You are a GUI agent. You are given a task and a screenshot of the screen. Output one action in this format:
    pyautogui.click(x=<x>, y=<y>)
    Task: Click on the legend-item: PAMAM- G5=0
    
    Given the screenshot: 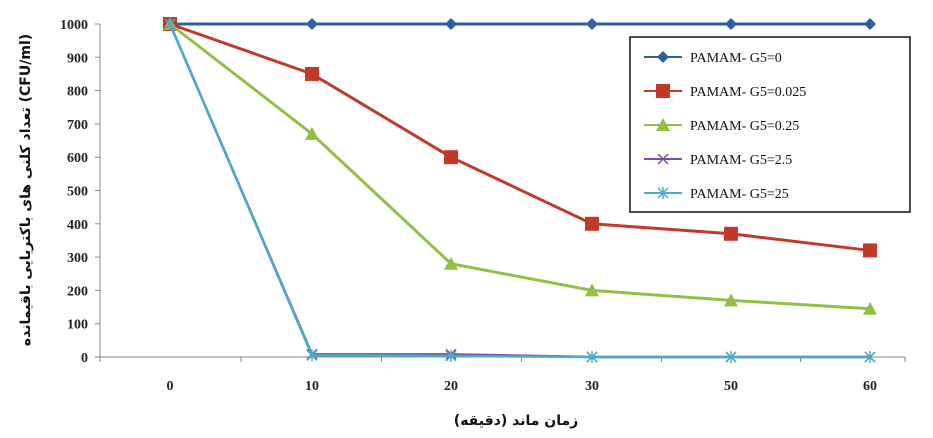 What is the action you would take?
    pyautogui.click(x=713, y=58)
    